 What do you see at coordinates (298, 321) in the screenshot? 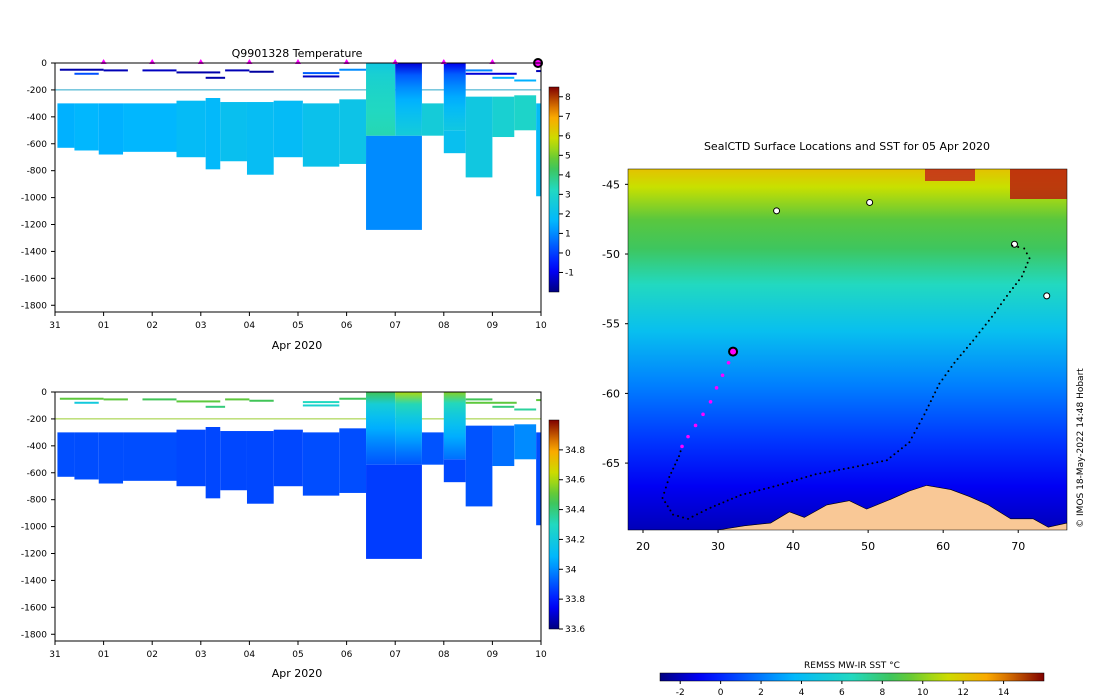
I see `temperature-x-axis: 31 01 02 03 04 05 06 07 08 09 10` at bounding box center [298, 321].